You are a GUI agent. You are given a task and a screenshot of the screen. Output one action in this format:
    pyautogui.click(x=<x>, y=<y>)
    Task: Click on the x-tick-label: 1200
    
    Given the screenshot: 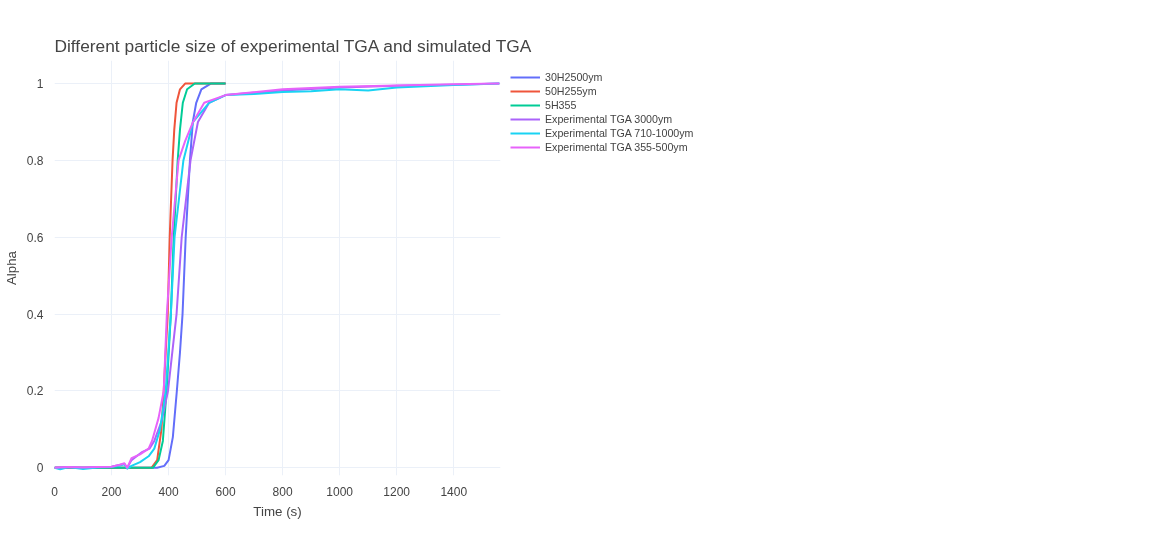 What is the action you would take?
    pyautogui.click(x=397, y=491)
    